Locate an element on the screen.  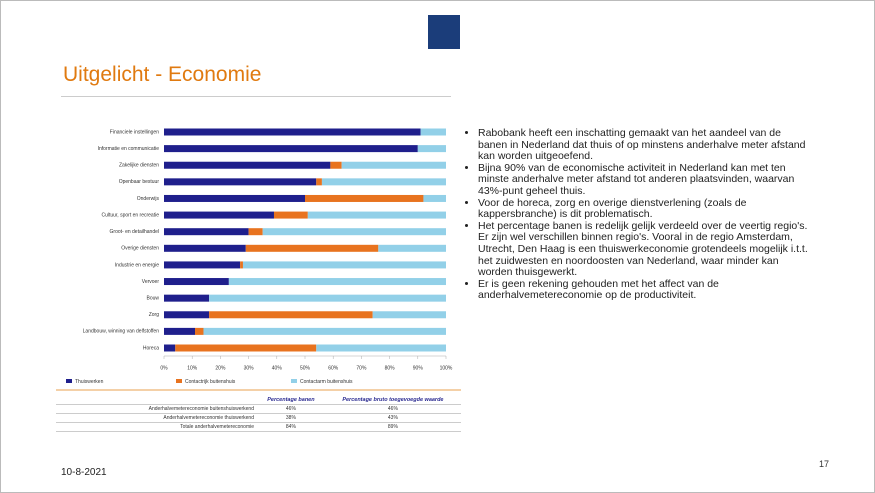
x-tick-label: 0% is located at coordinates (164, 368).